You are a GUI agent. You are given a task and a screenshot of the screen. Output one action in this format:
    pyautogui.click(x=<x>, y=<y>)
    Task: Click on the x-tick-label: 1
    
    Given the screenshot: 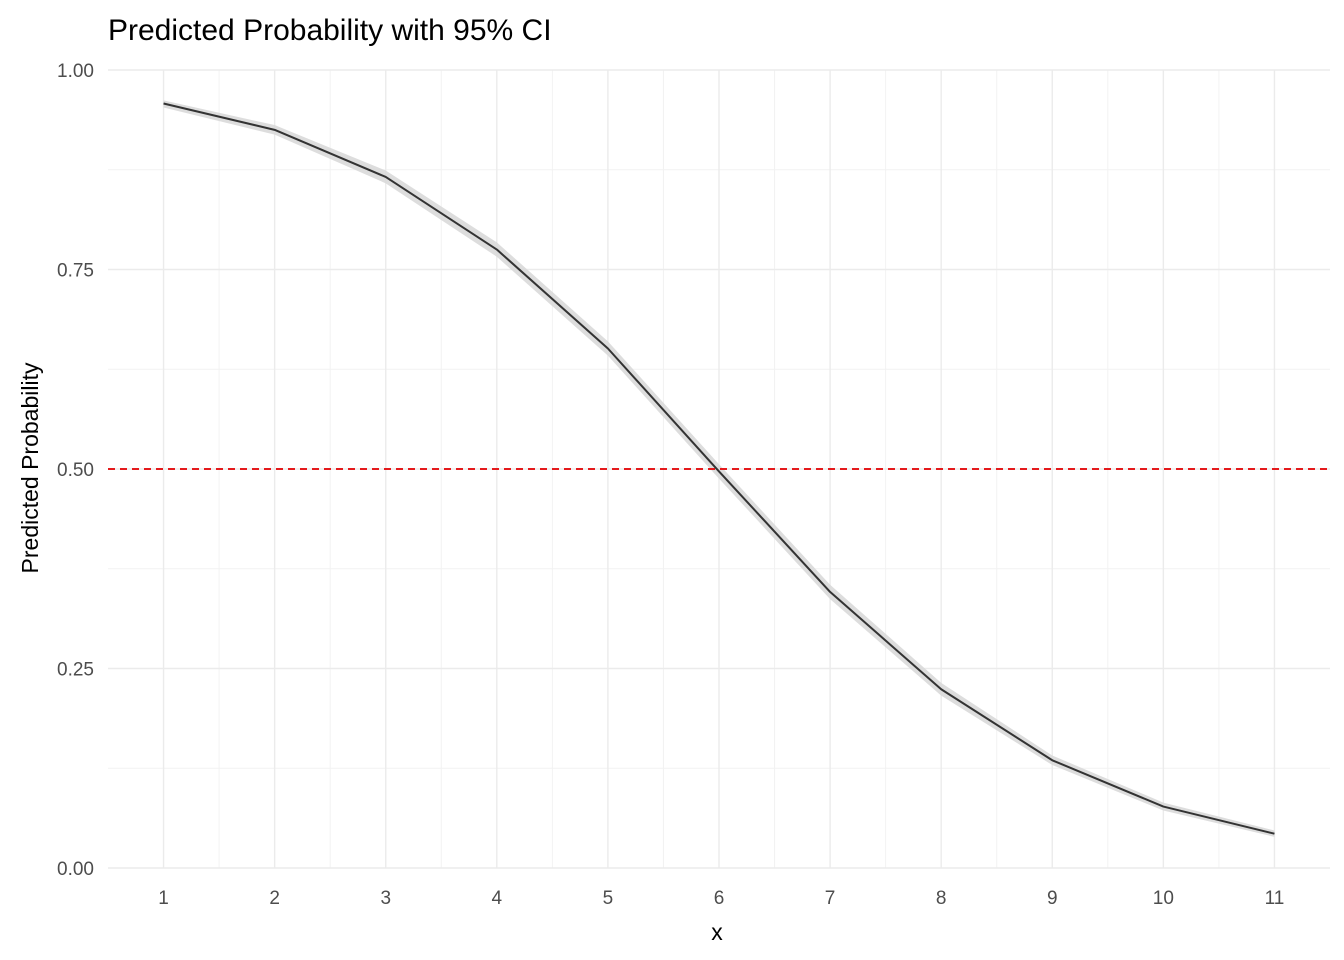 What is the action you would take?
    pyautogui.click(x=163, y=898)
    